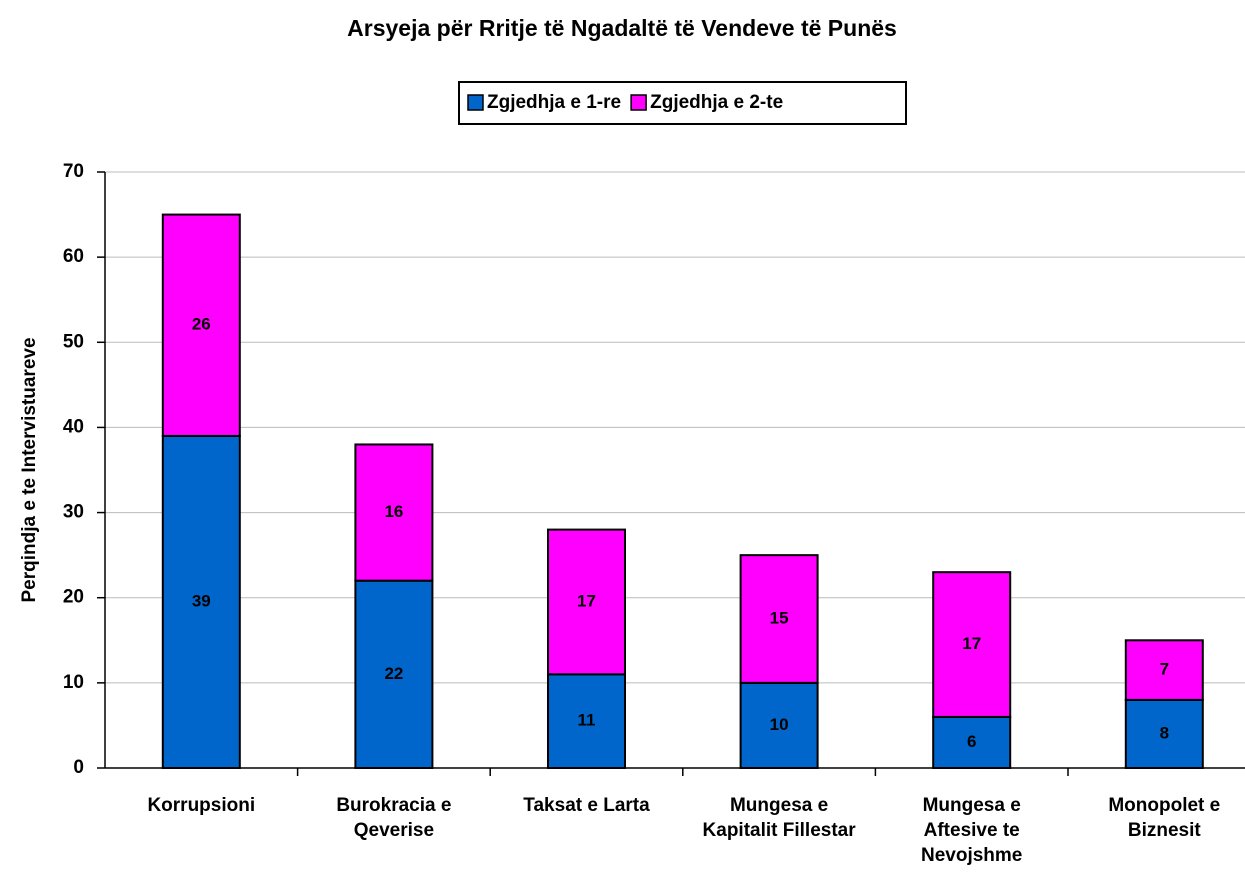  I want to click on y-tick-label: 10, so click(73, 682).